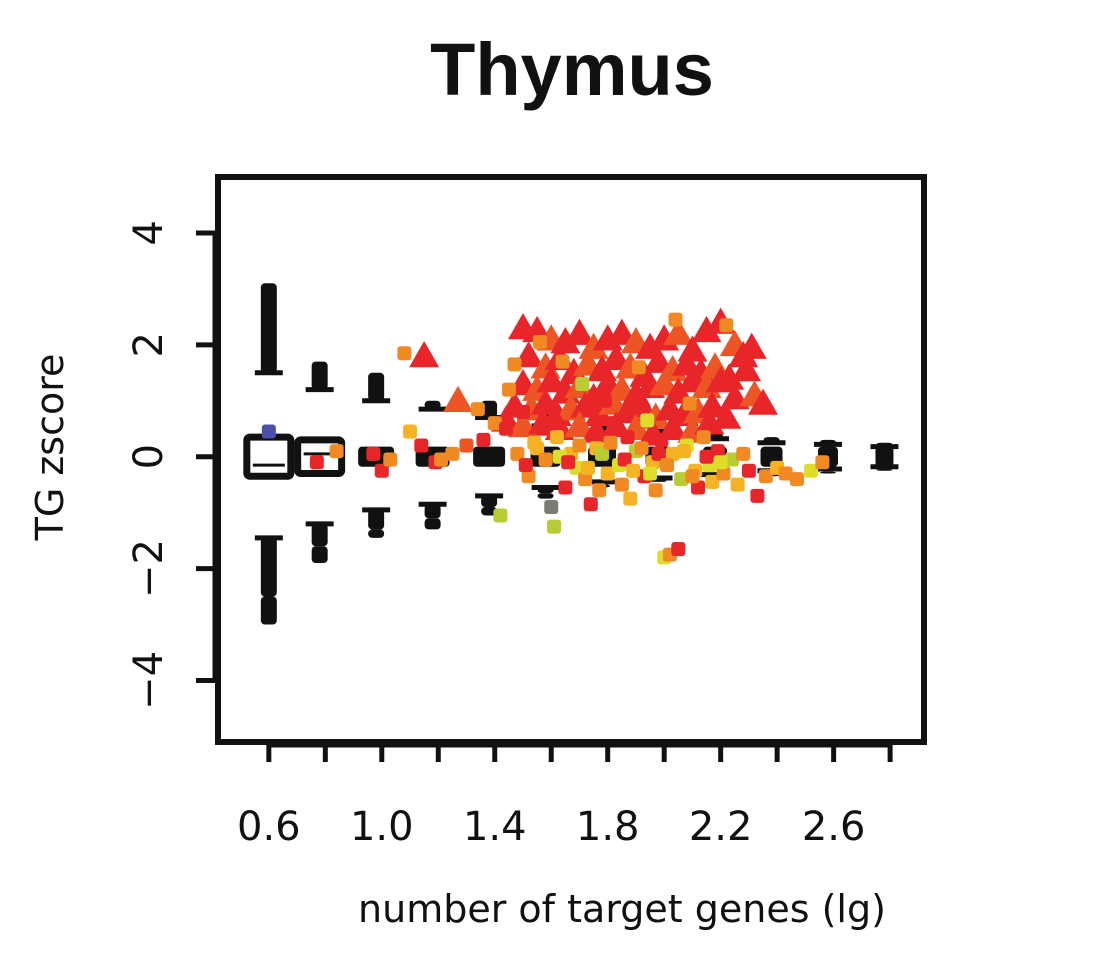 The height and width of the screenshot is (958, 1097). What do you see at coordinates (572, 69) in the screenshot?
I see `chart-title: Thymus` at bounding box center [572, 69].